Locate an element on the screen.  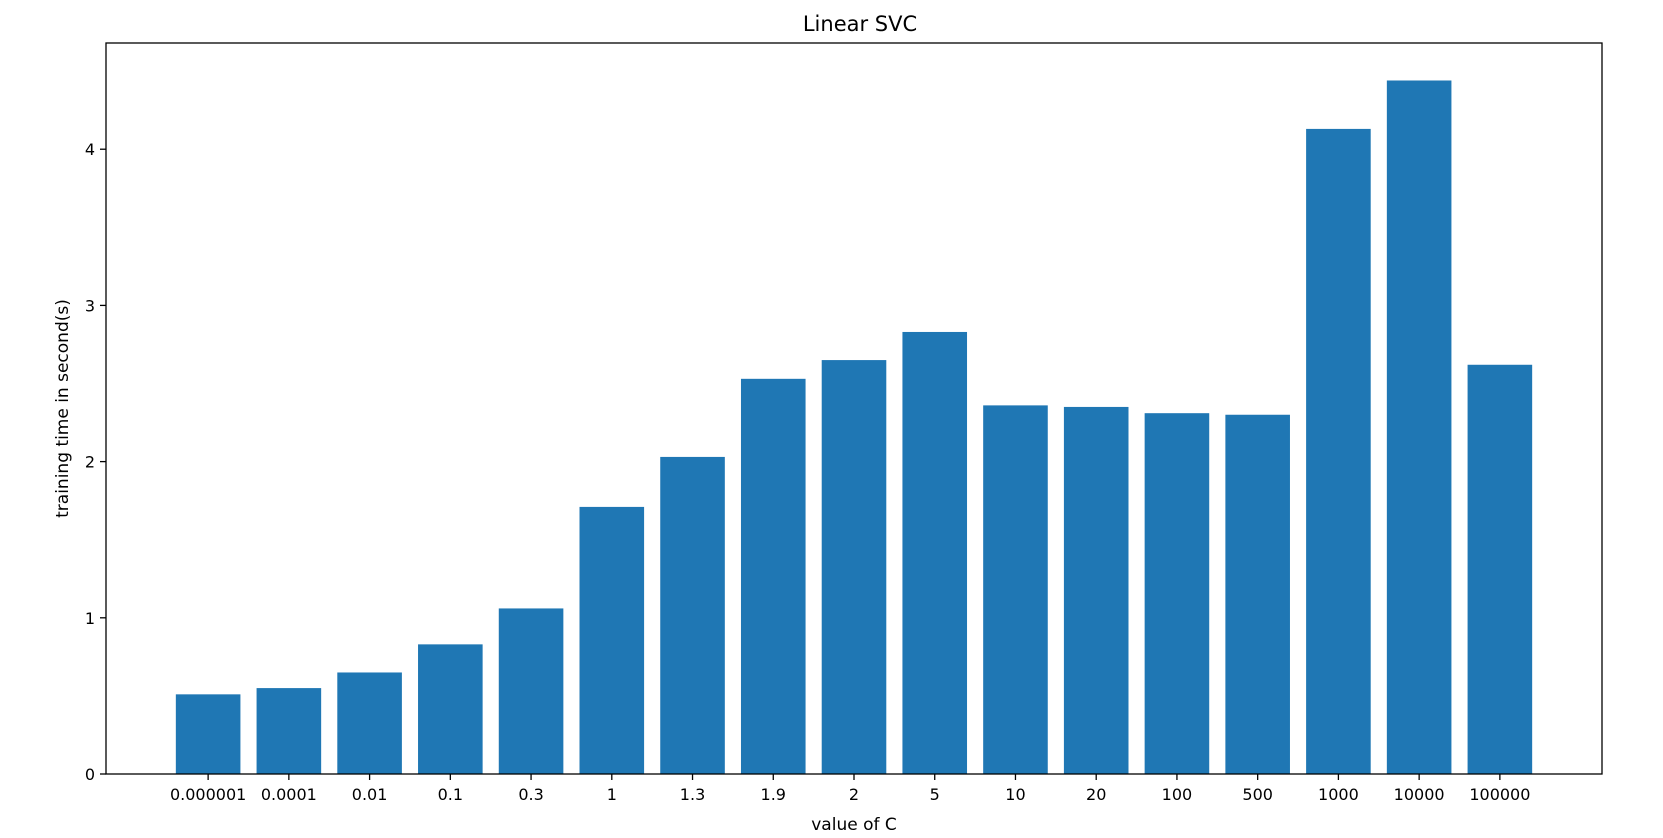
x-tick-label: 2 is located at coordinates (854, 794).